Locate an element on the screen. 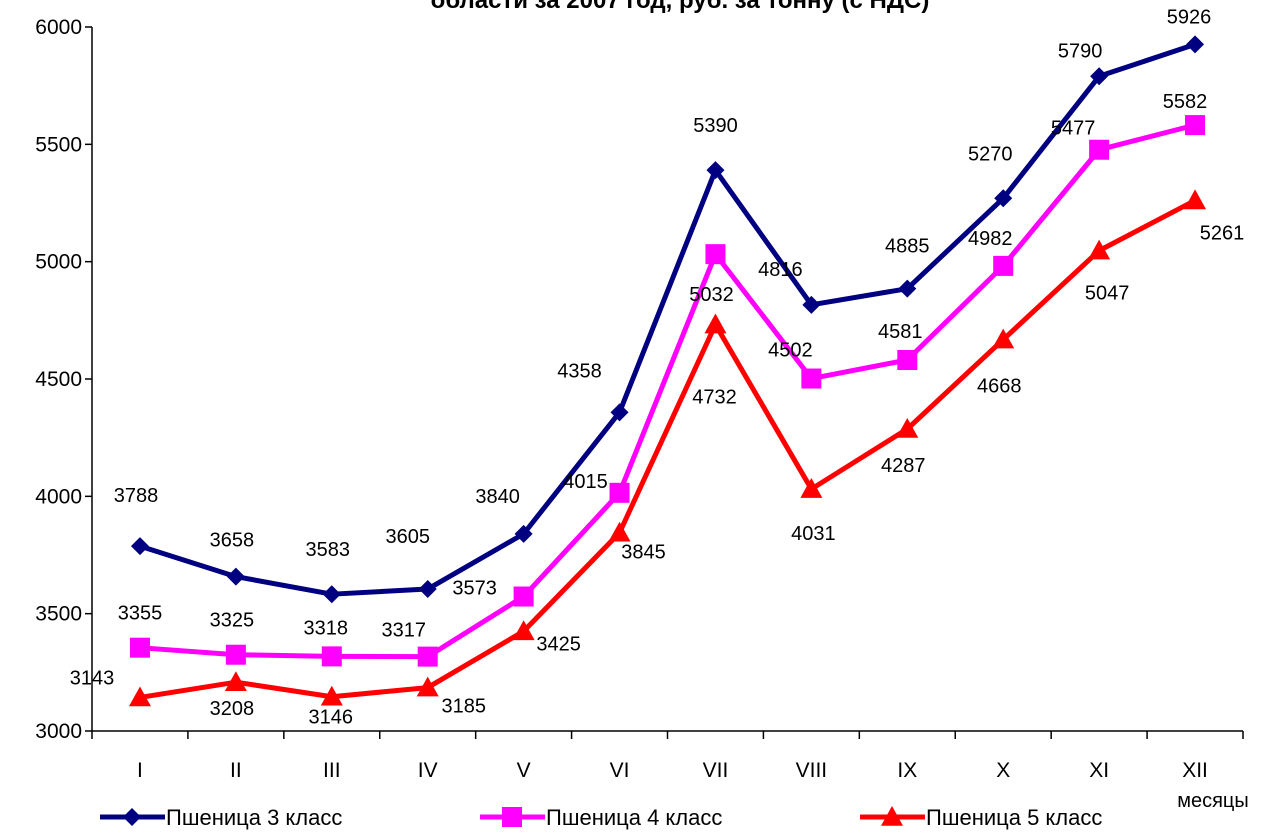 This screenshot has width=1266, height=835. y-tick-label: 5500 is located at coordinates (58, 144).